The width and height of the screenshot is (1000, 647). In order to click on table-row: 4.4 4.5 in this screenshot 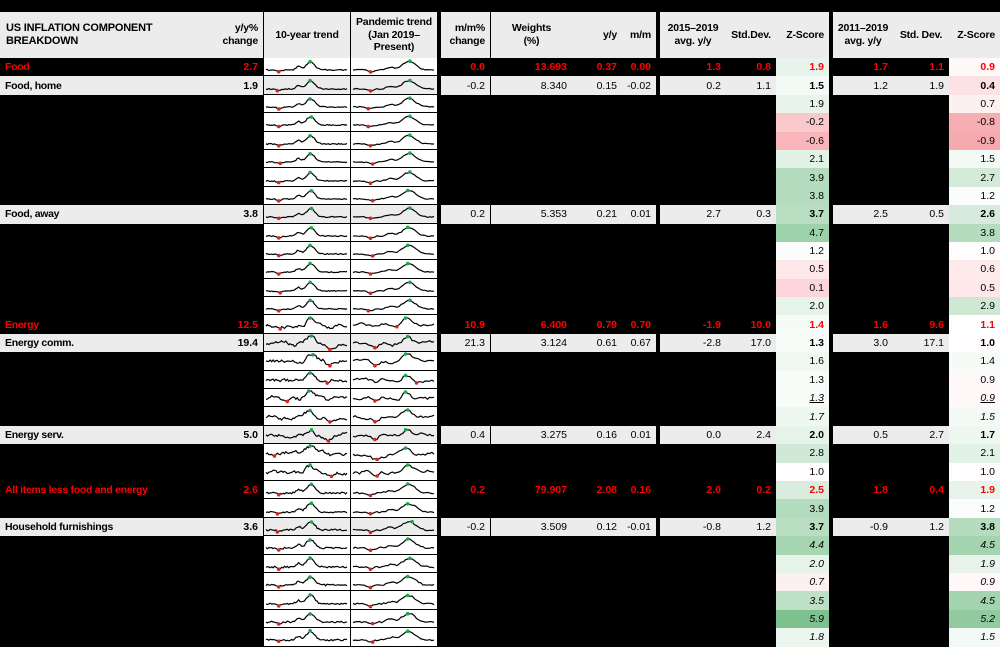, I will do `click(500, 545)`.